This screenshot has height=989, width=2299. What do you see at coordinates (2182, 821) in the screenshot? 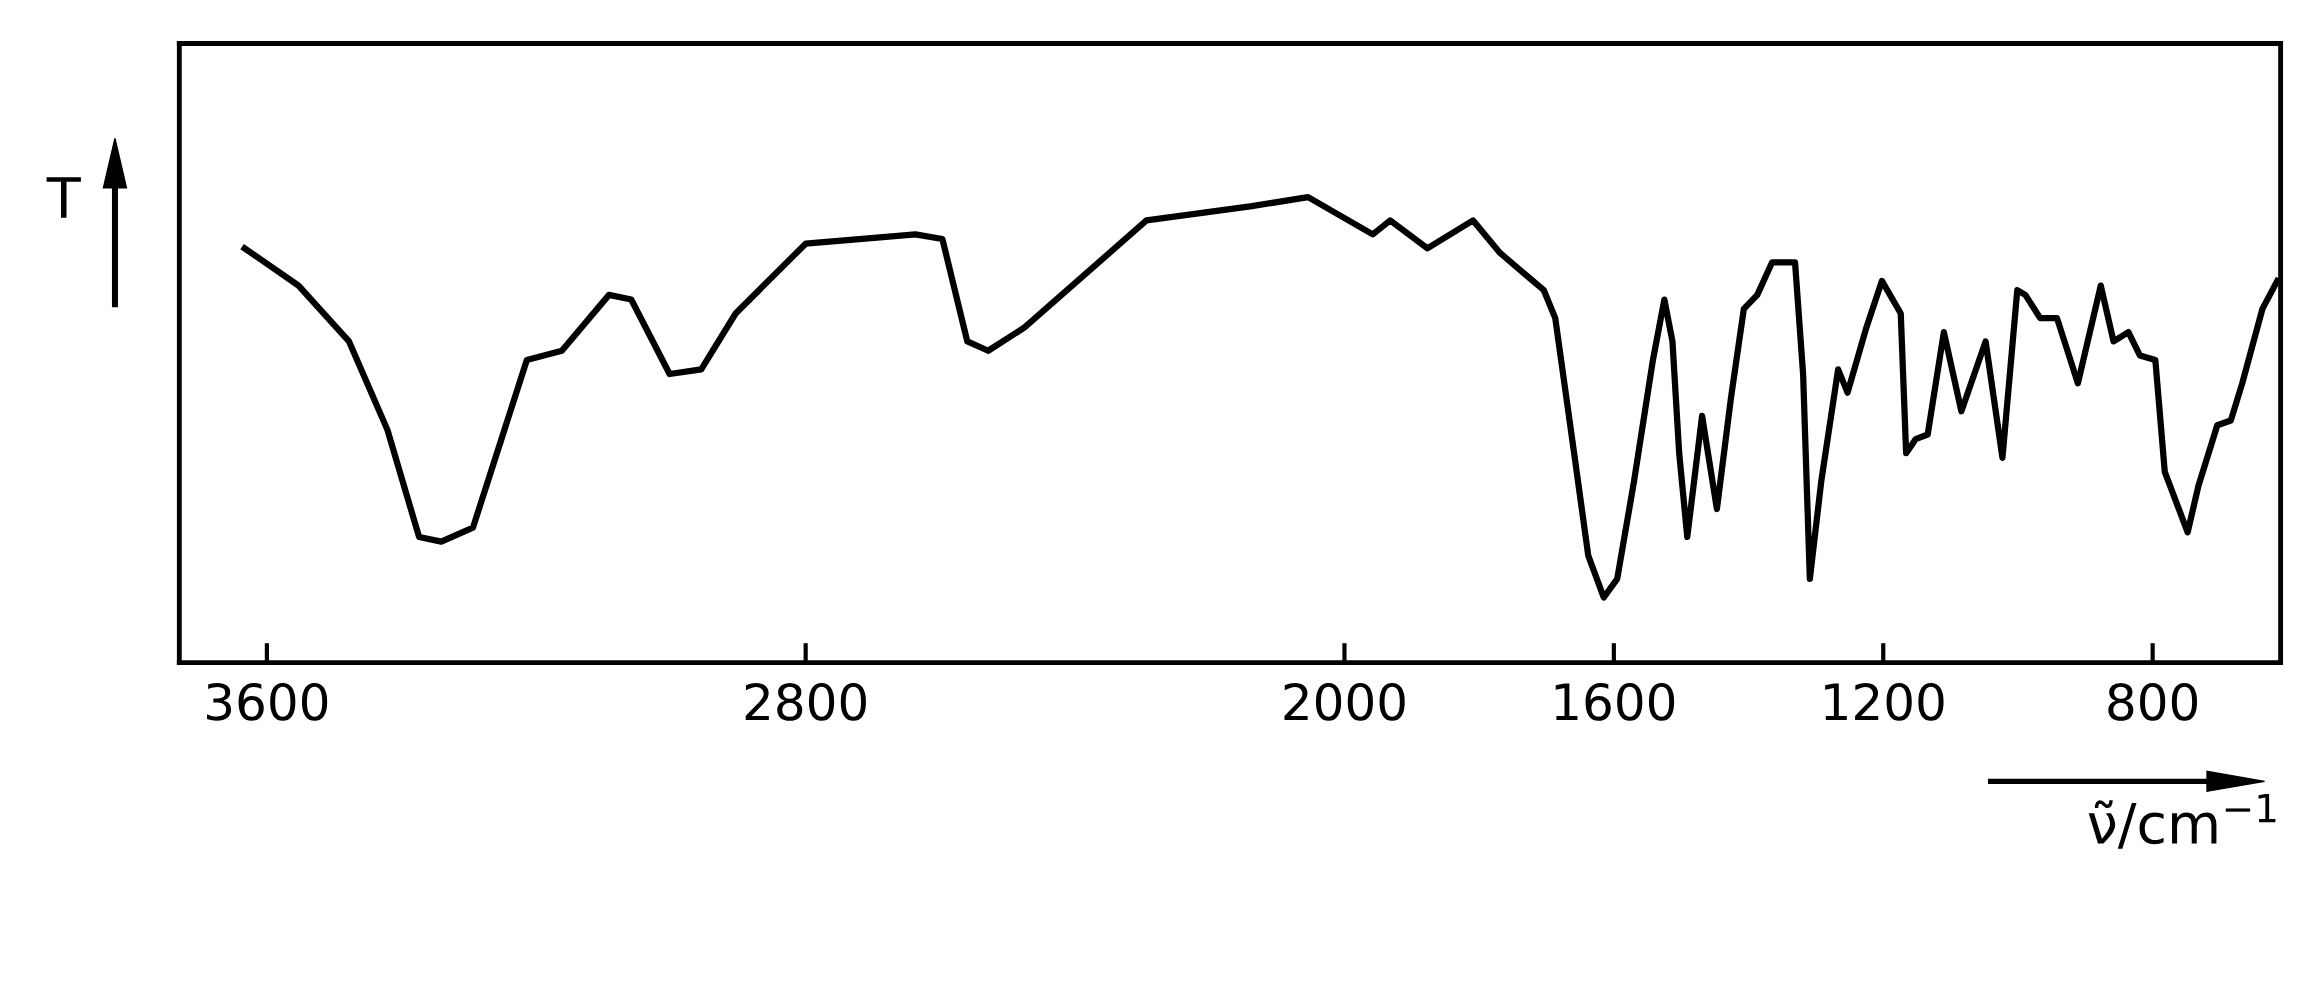
I see `x-axis-title: ν̃/cm$^{−1}$` at bounding box center [2182, 821].